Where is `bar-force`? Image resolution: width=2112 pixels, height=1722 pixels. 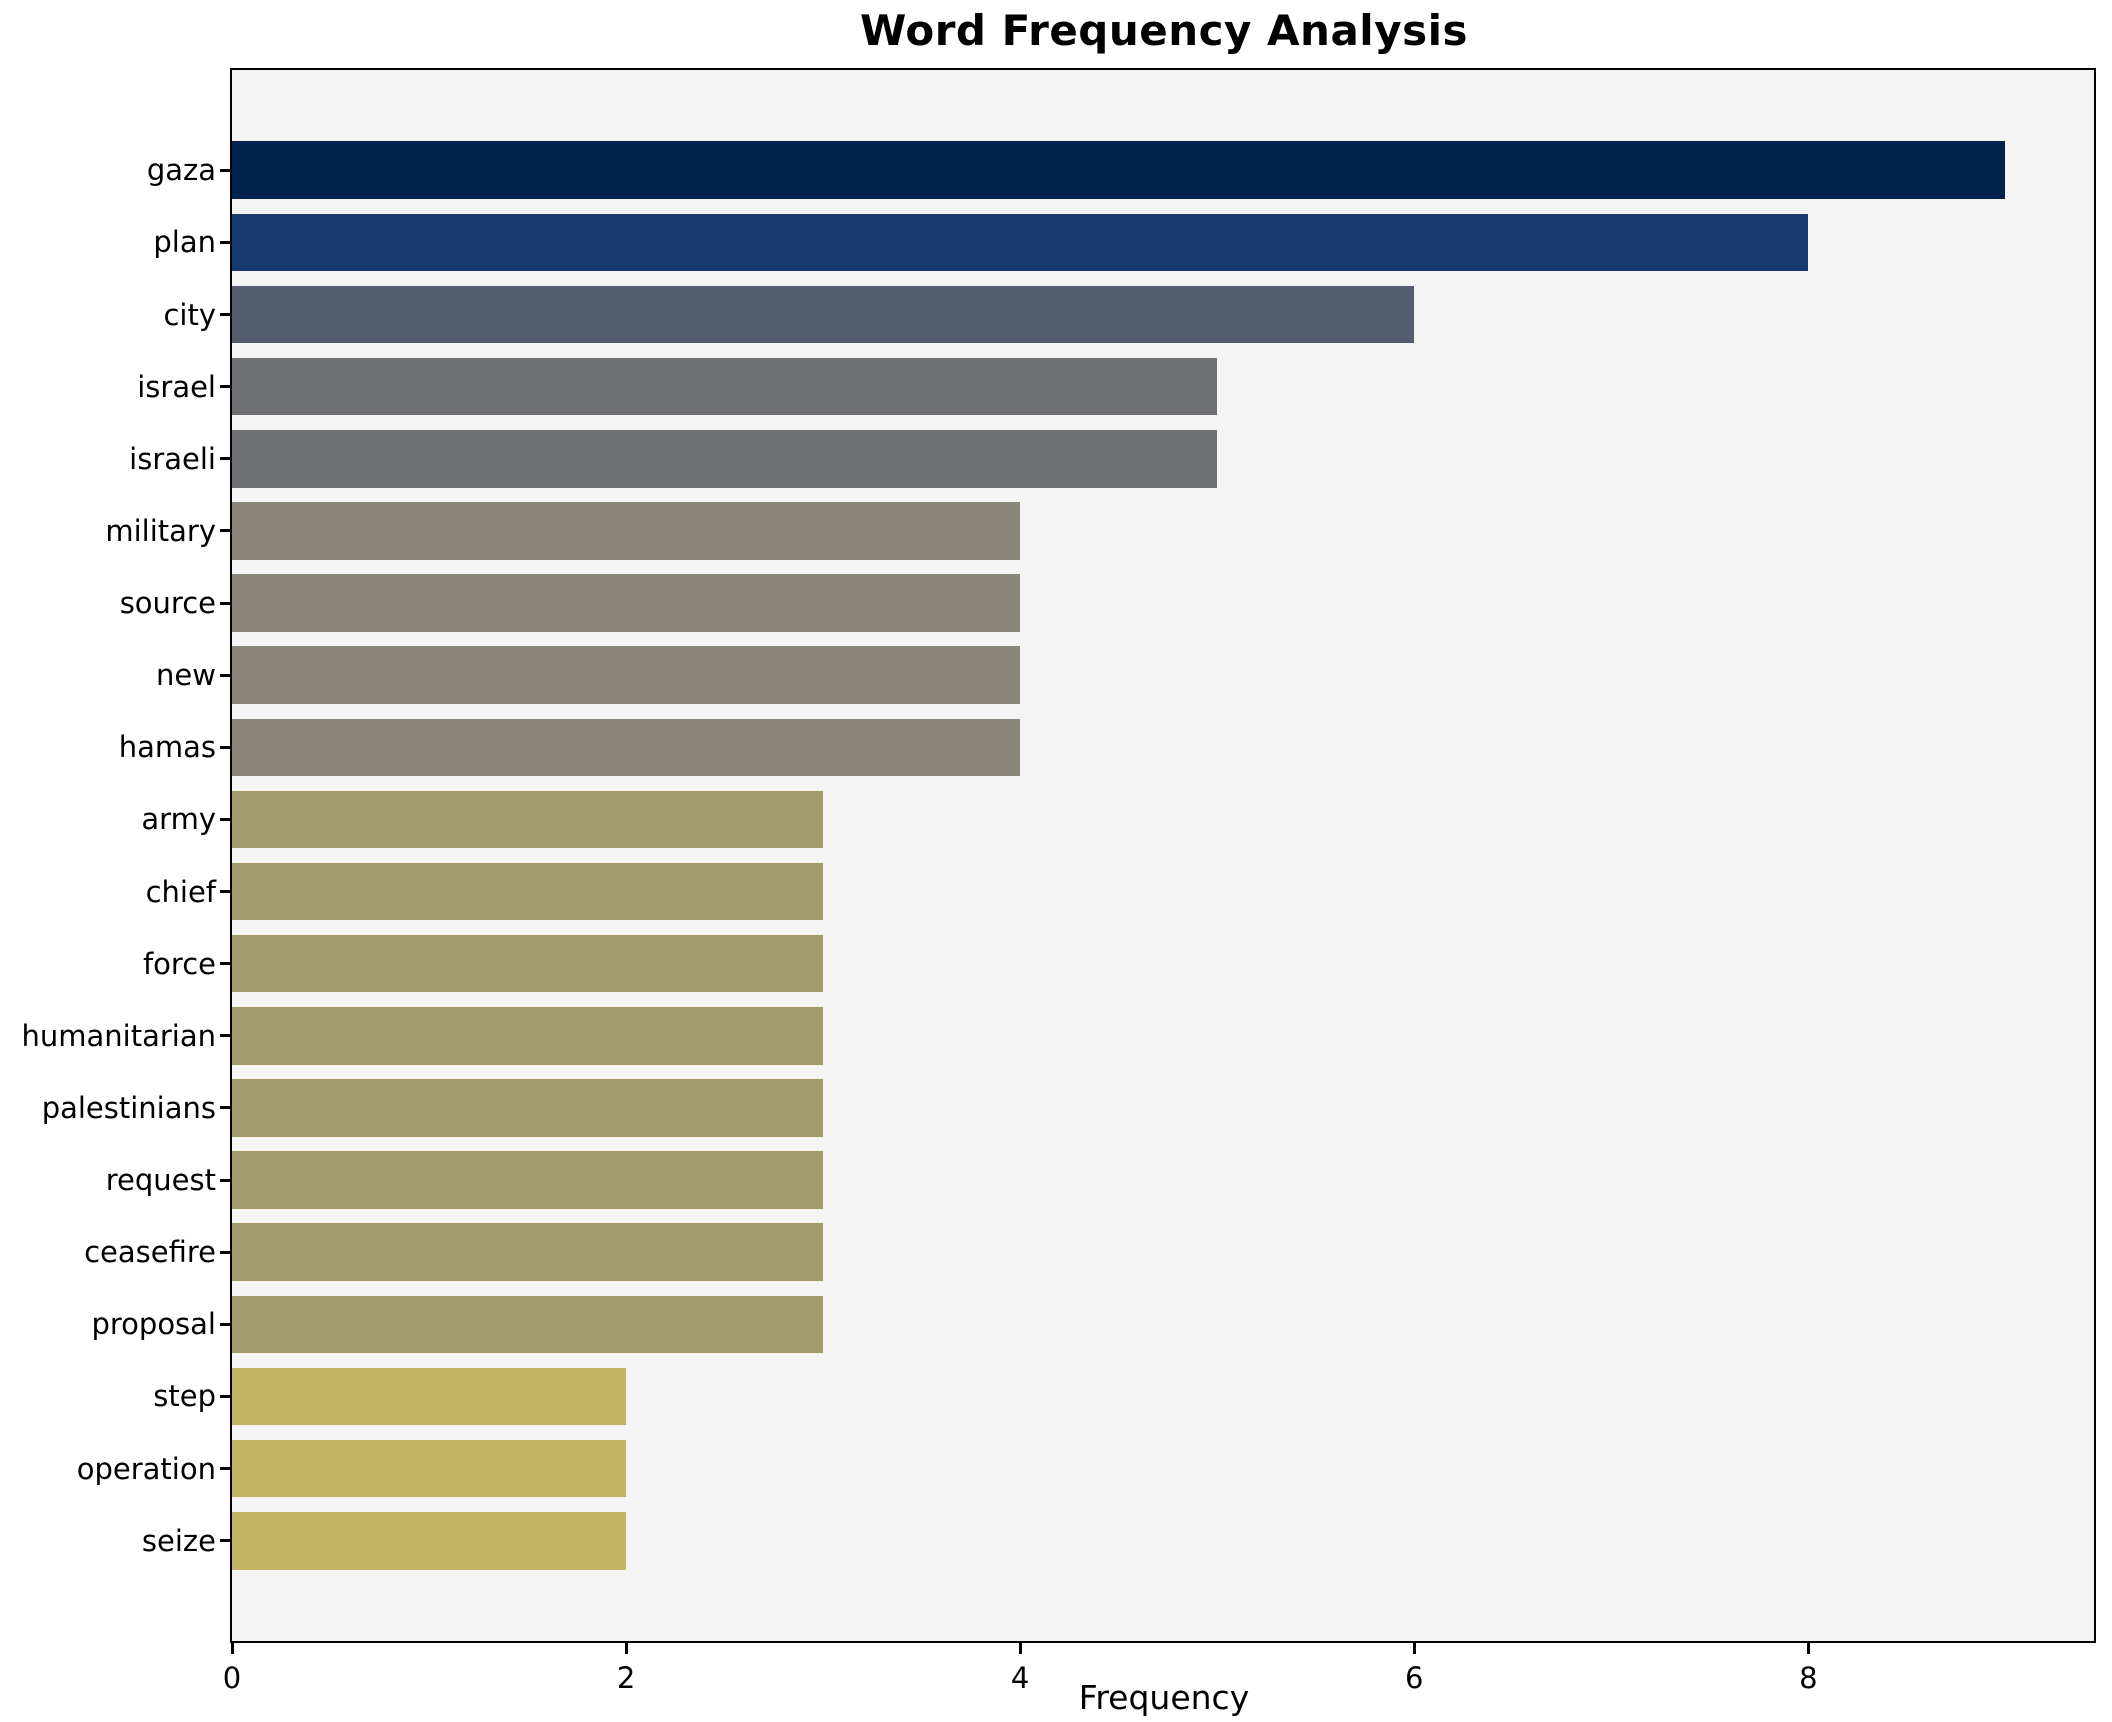
bar-force is located at coordinates (528, 963).